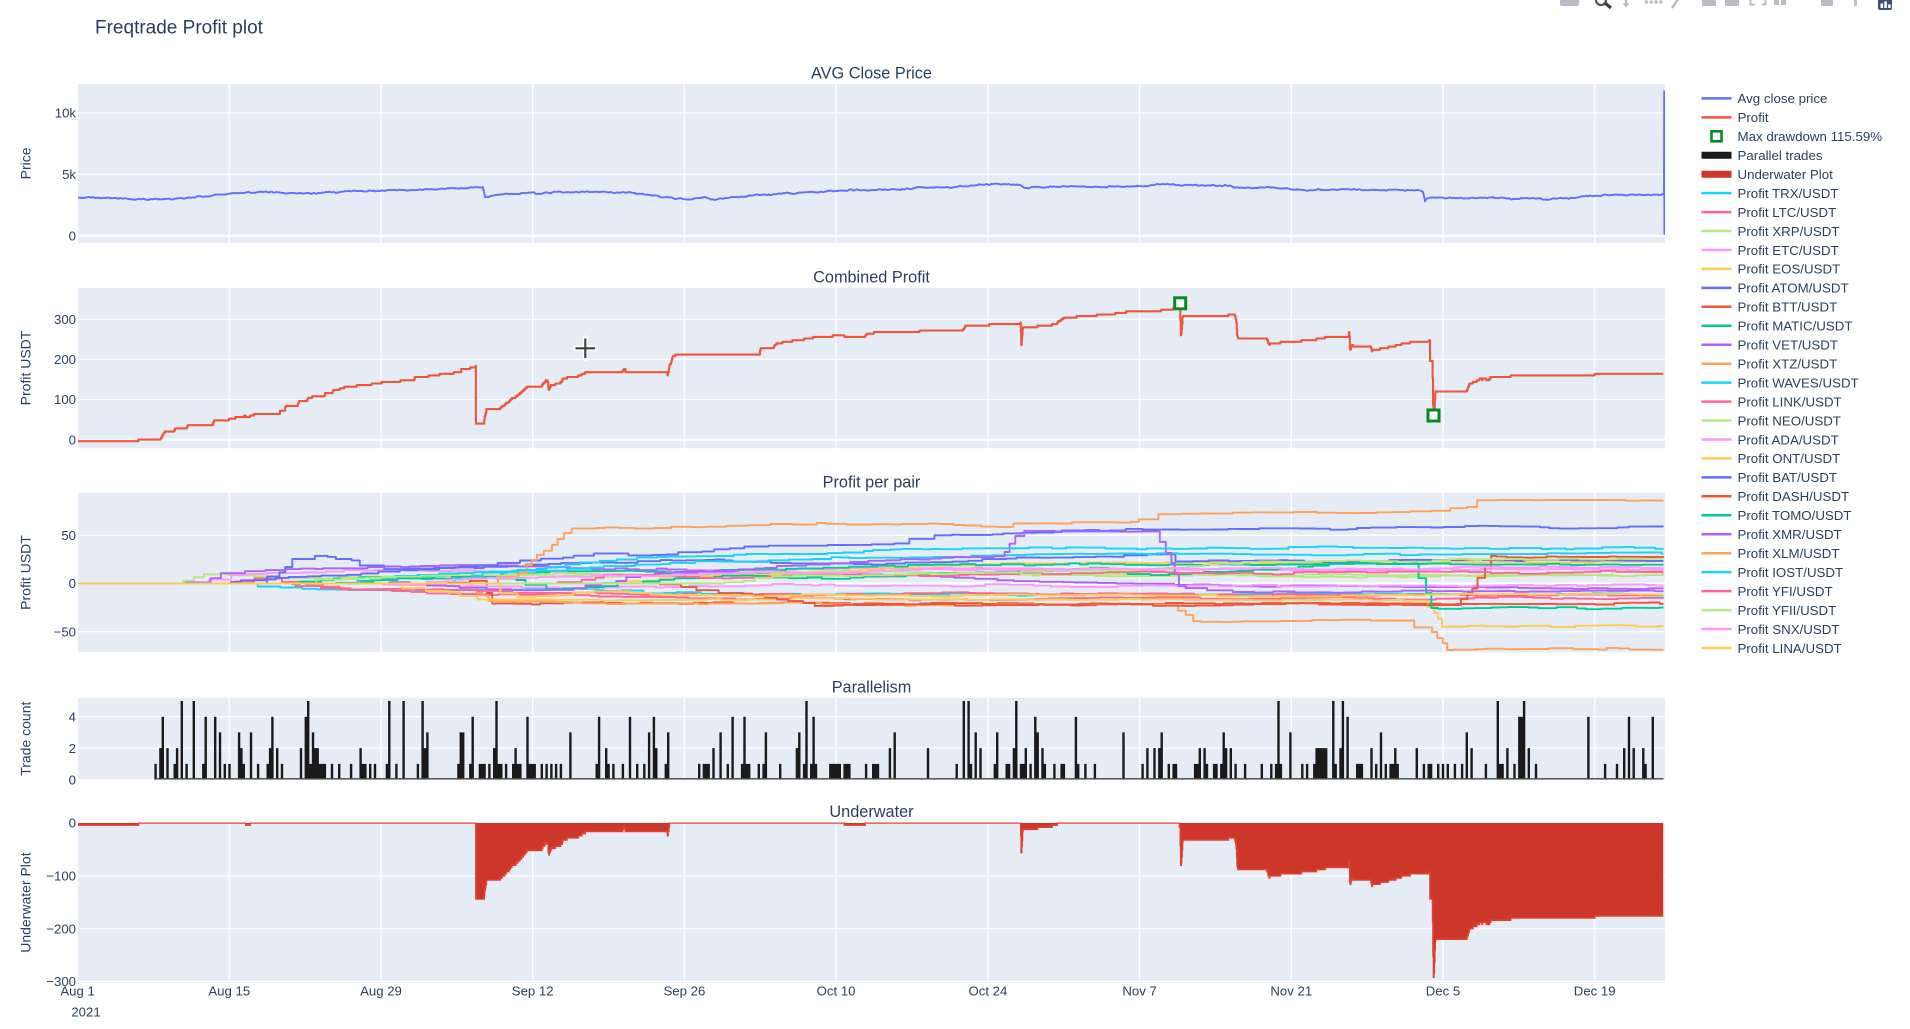 This screenshot has width=1910, height=1029. I want to click on svg-text: Underwater, so click(871, 812).